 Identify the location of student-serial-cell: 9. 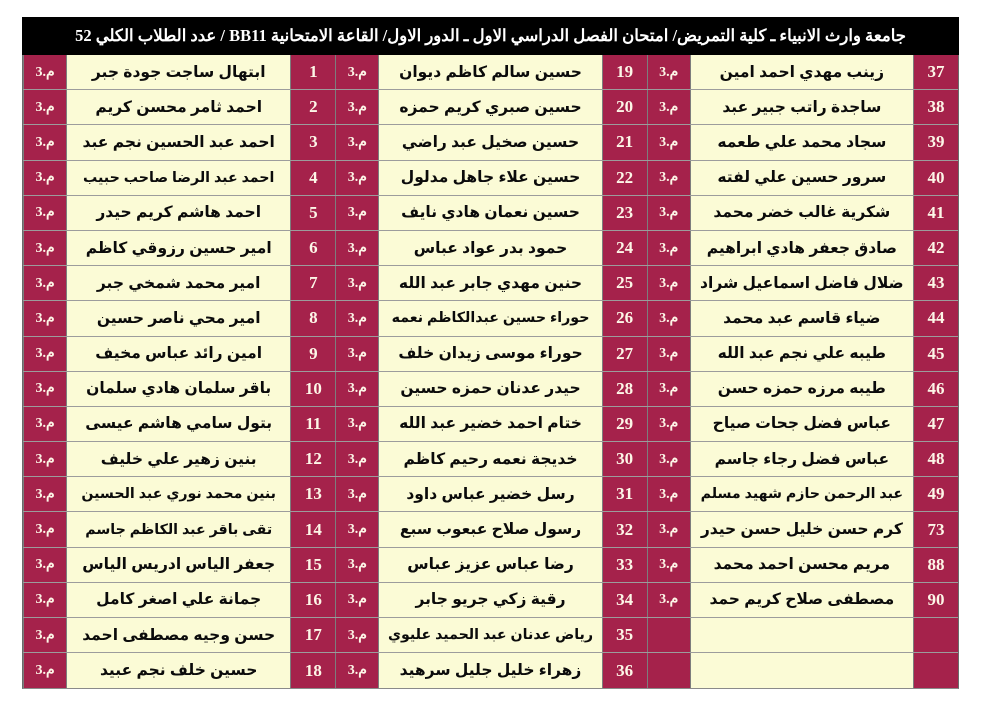
(313, 353).